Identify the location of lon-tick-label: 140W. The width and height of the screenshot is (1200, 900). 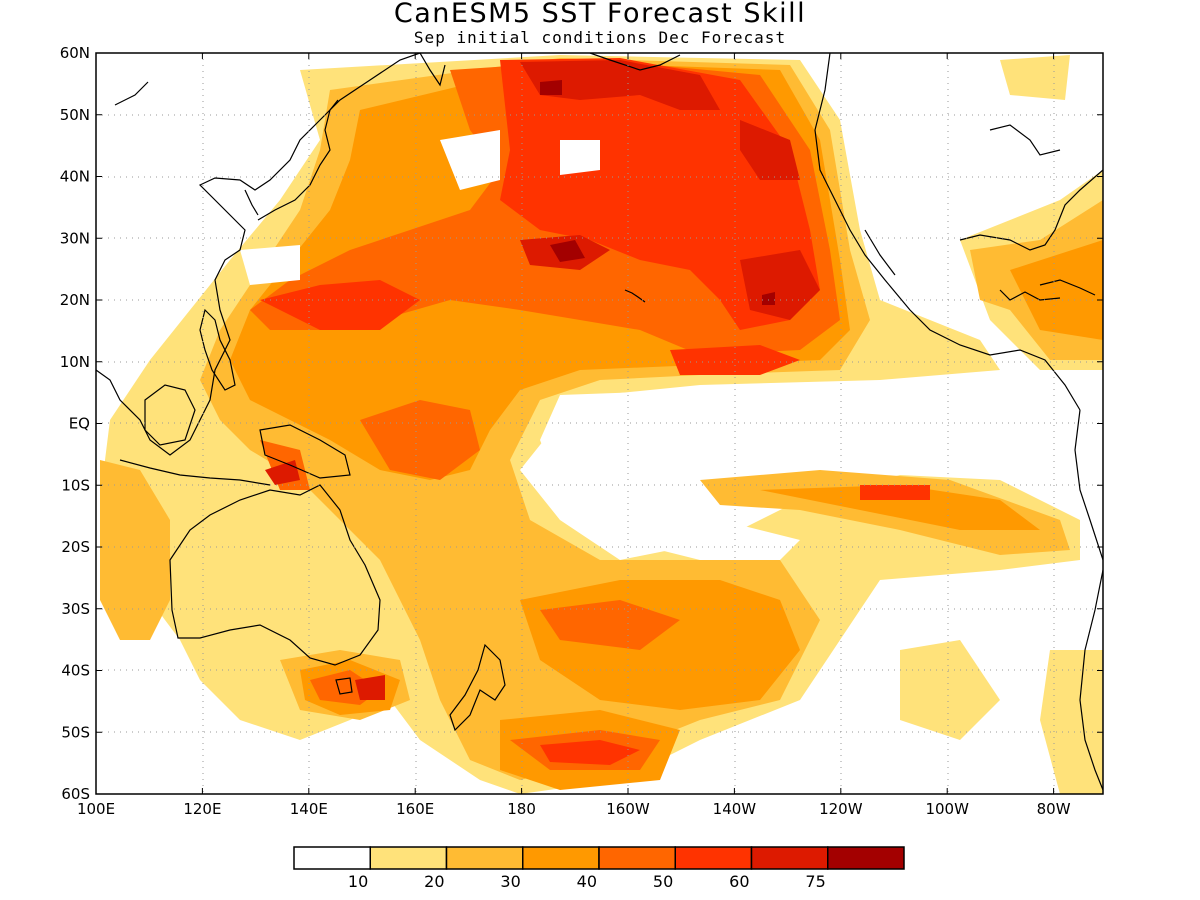
(735, 809).